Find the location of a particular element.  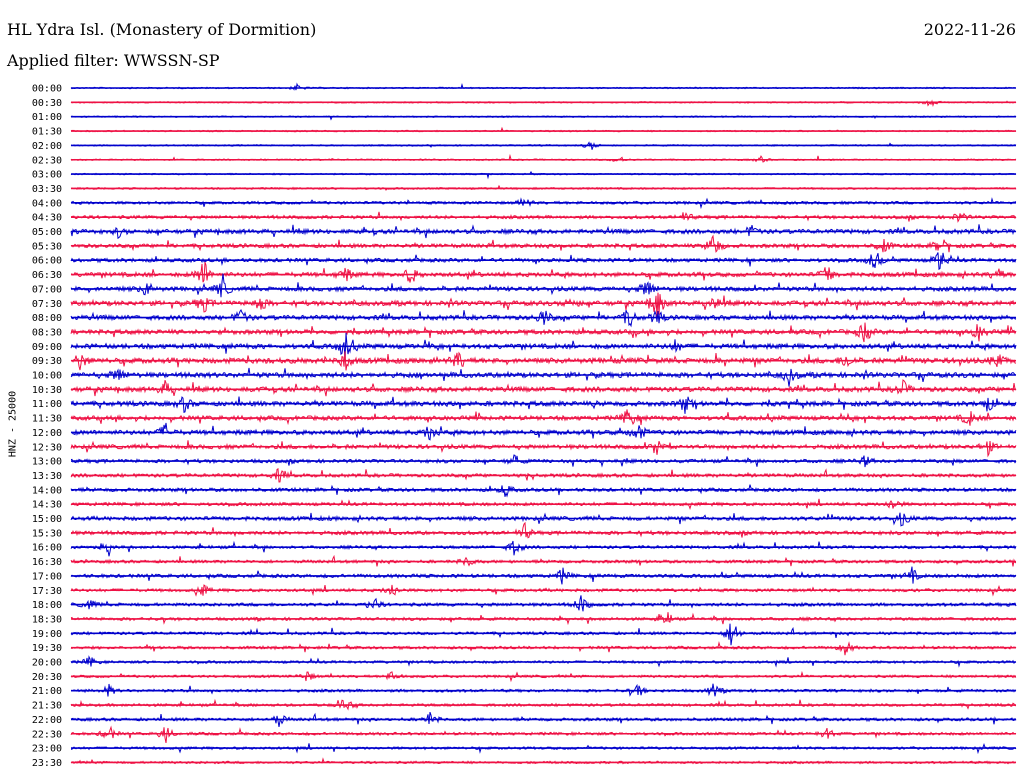

time-tick-label: 09:00 is located at coordinates (47, 347).